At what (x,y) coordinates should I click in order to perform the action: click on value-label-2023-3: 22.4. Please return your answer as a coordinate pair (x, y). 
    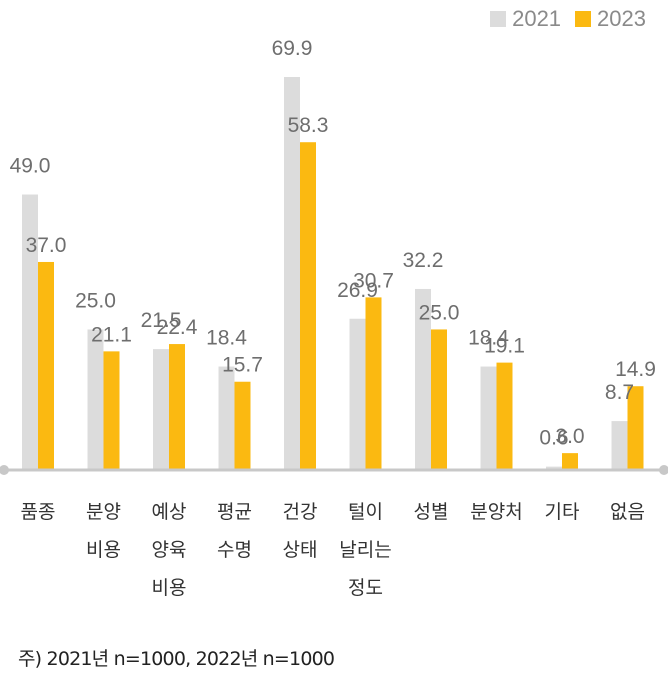
    Looking at the image, I should click on (177, 327).